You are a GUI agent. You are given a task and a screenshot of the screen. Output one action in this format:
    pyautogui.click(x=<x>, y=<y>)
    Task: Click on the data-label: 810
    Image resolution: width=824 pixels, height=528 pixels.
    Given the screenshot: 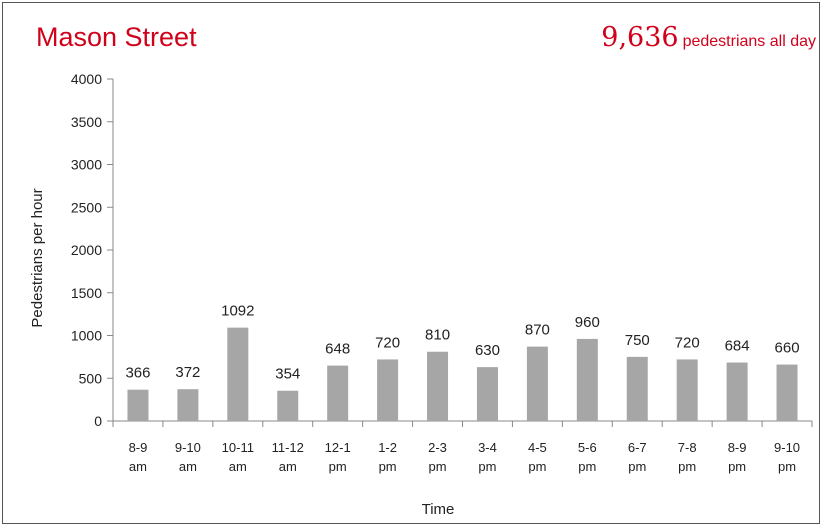 What is the action you would take?
    pyautogui.click(x=437, y=335)
    